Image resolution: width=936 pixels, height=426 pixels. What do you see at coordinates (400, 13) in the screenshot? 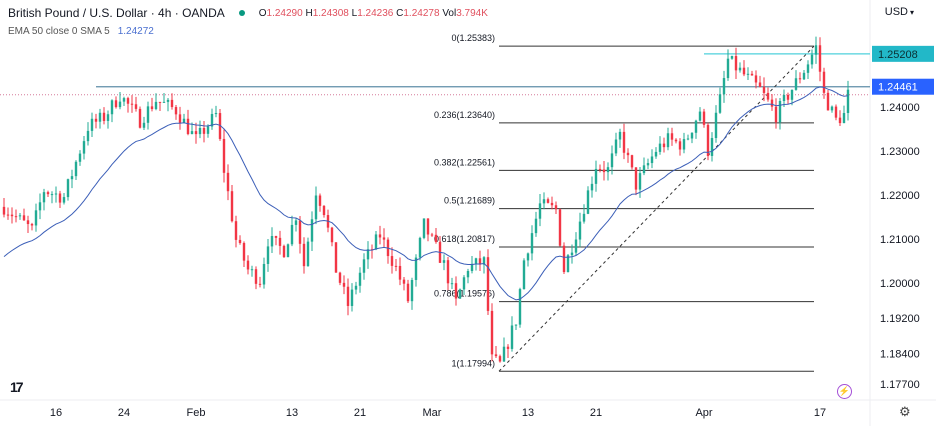
I see `close-label: C` at bounding box center [400, 13].